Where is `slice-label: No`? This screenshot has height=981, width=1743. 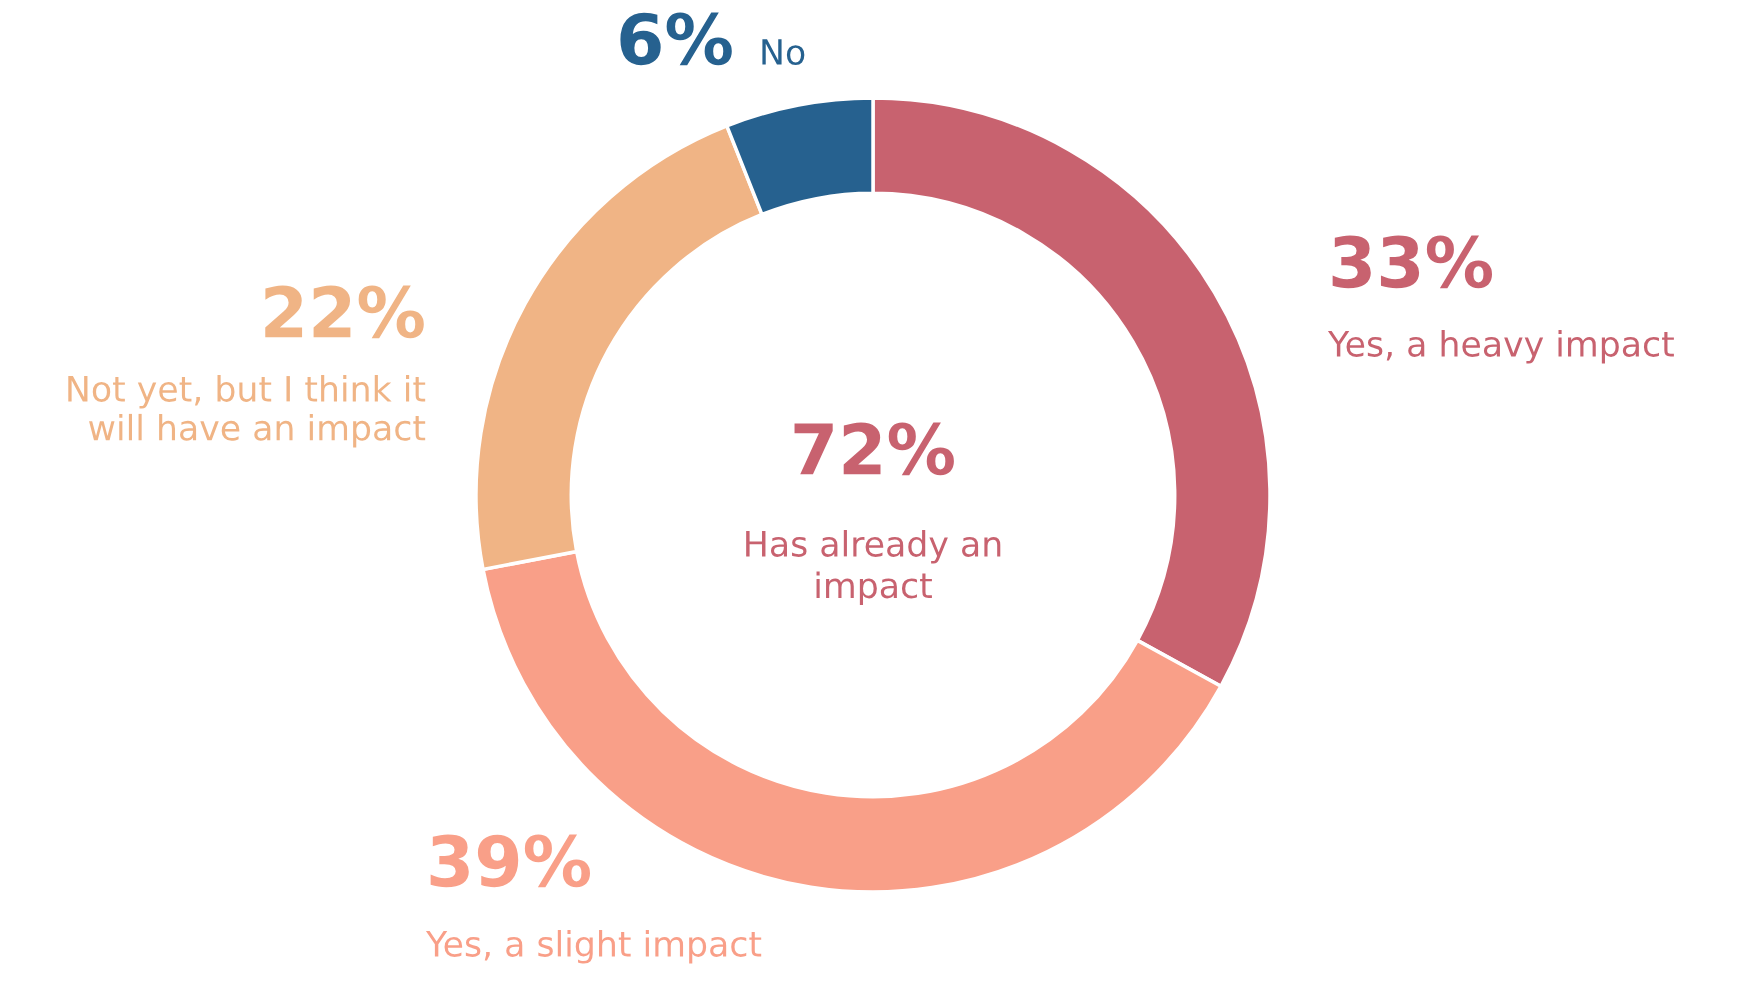 slice-label: No is located at coordinates (783, 52).